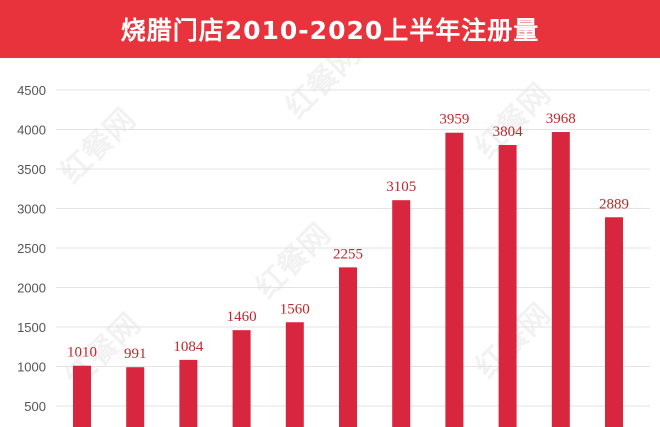  What do you see at coordinates (135, 354) in the screenshot?
I see `bar-value-label: 991` at bounding box center [135, 354].